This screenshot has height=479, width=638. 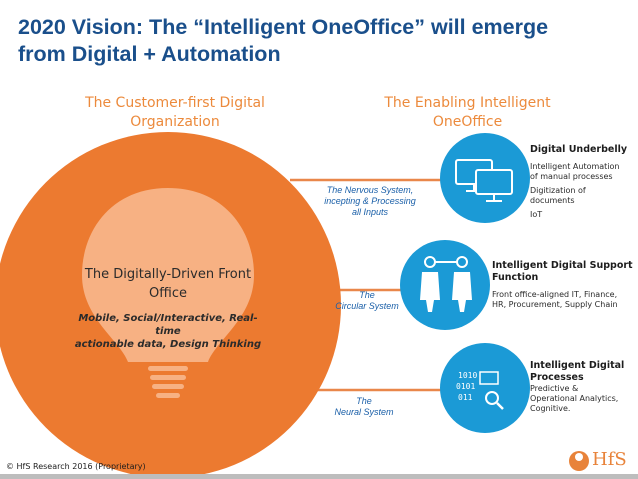 What do you see at coordinates (575, 166) in the screenshot?
I see `section-item: Intelligent Automation` at bounding box center [575, 166].